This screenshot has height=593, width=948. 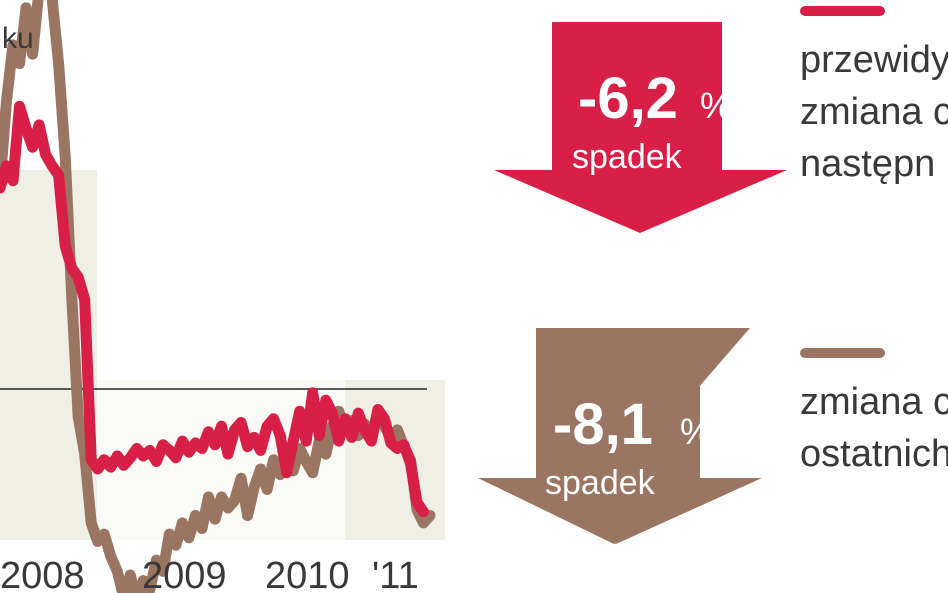 What do you see at coordinates (867, 164) in the screenshot?
I see `legend-text: następn` at bounding box center [867, 164].